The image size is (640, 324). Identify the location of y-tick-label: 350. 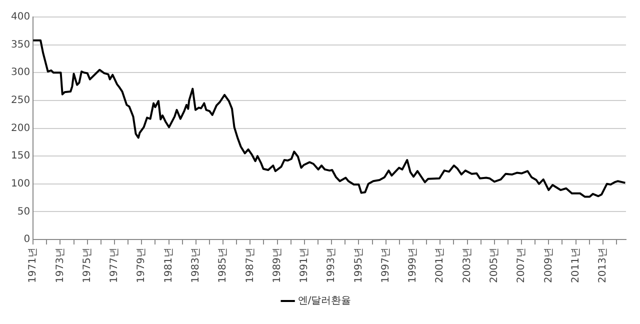
(20, 44).